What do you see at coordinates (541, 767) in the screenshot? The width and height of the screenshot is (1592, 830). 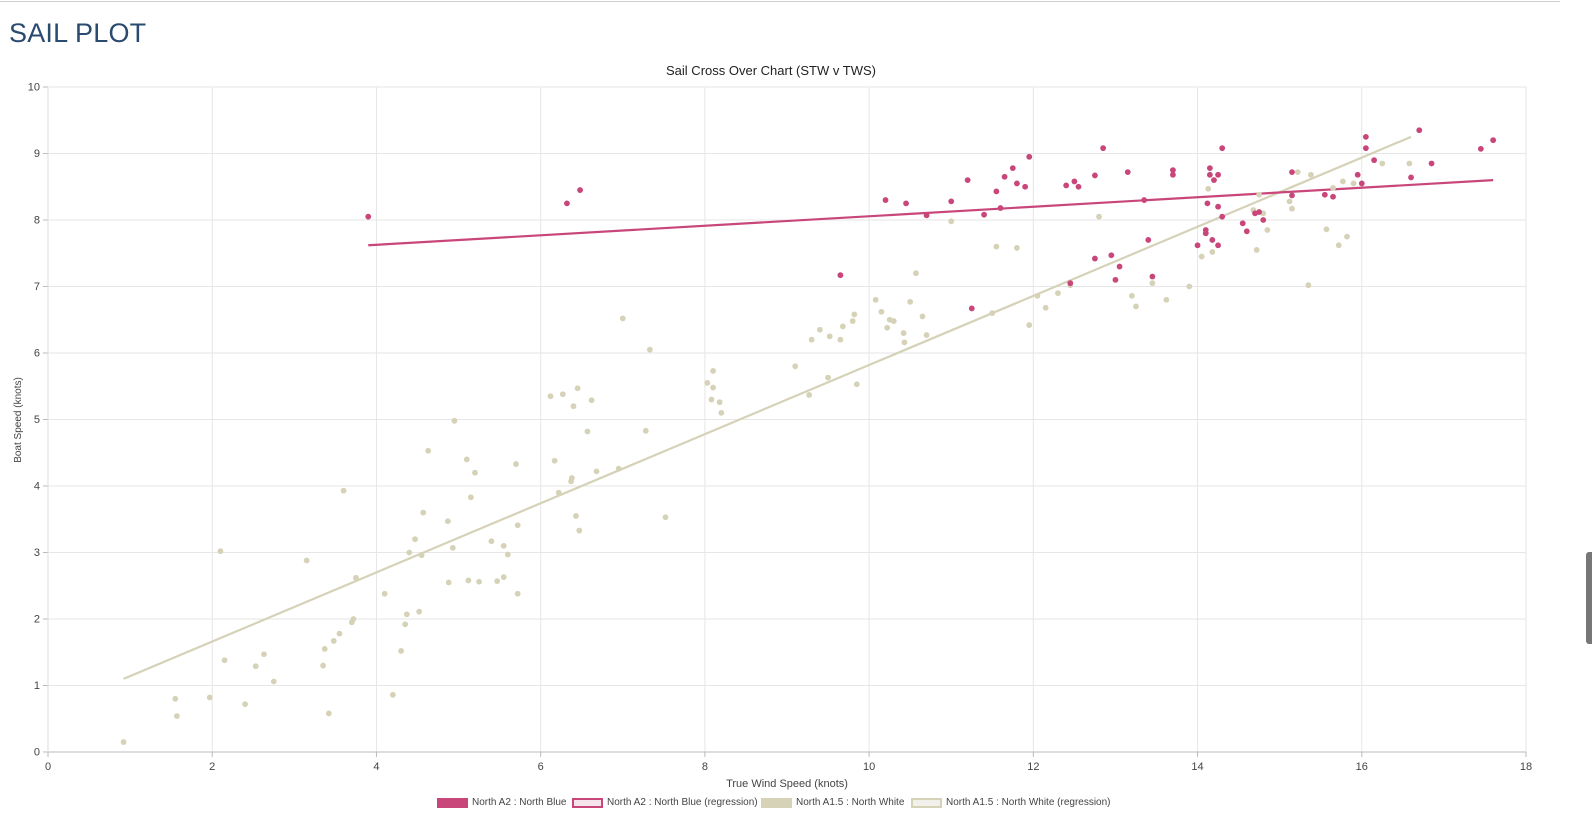 I see `x-tick-label: 6` at bounding box center [541, 767].